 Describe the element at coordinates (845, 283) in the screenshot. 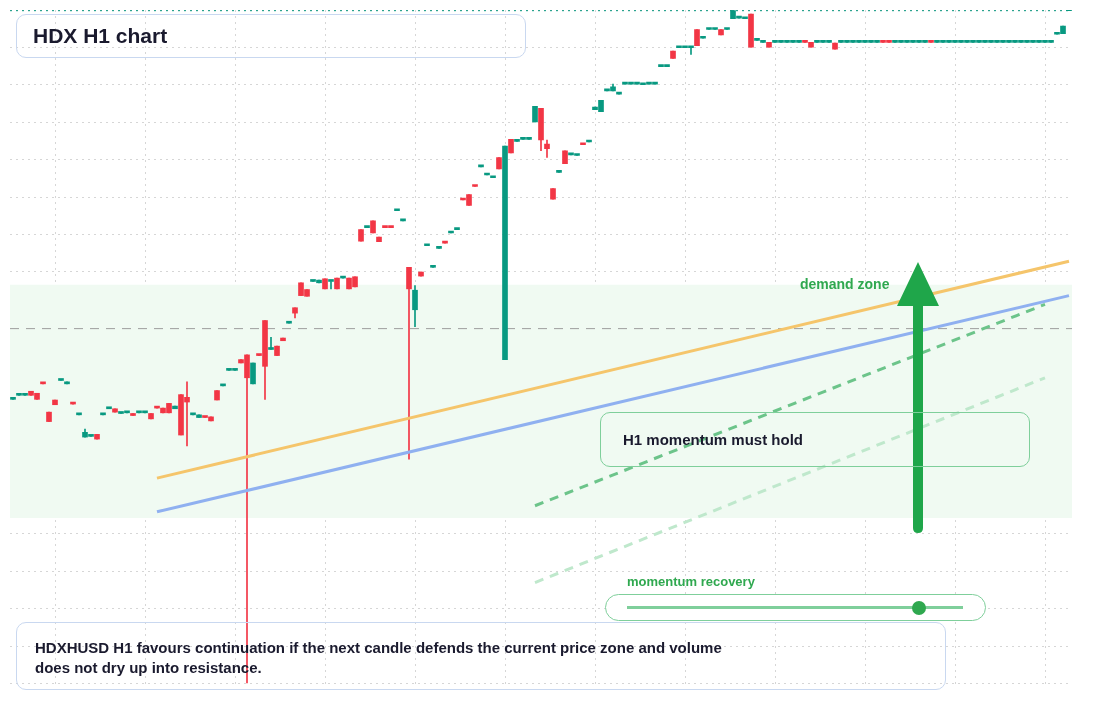

I see `band-label: demand zone` at that location.